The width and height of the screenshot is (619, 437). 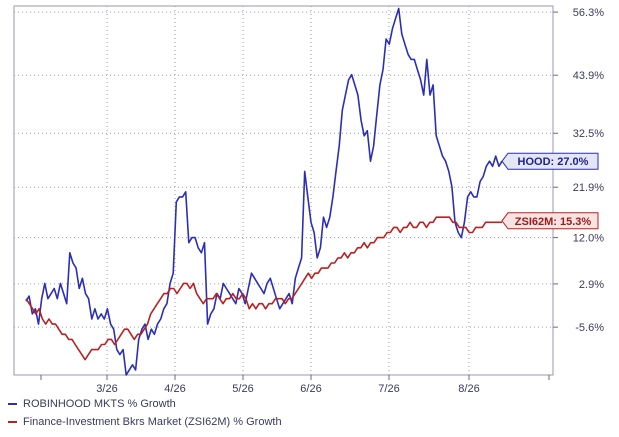 I want to click on end-label-hood: HOOD: 27.0%, so click(x=553, y=162).